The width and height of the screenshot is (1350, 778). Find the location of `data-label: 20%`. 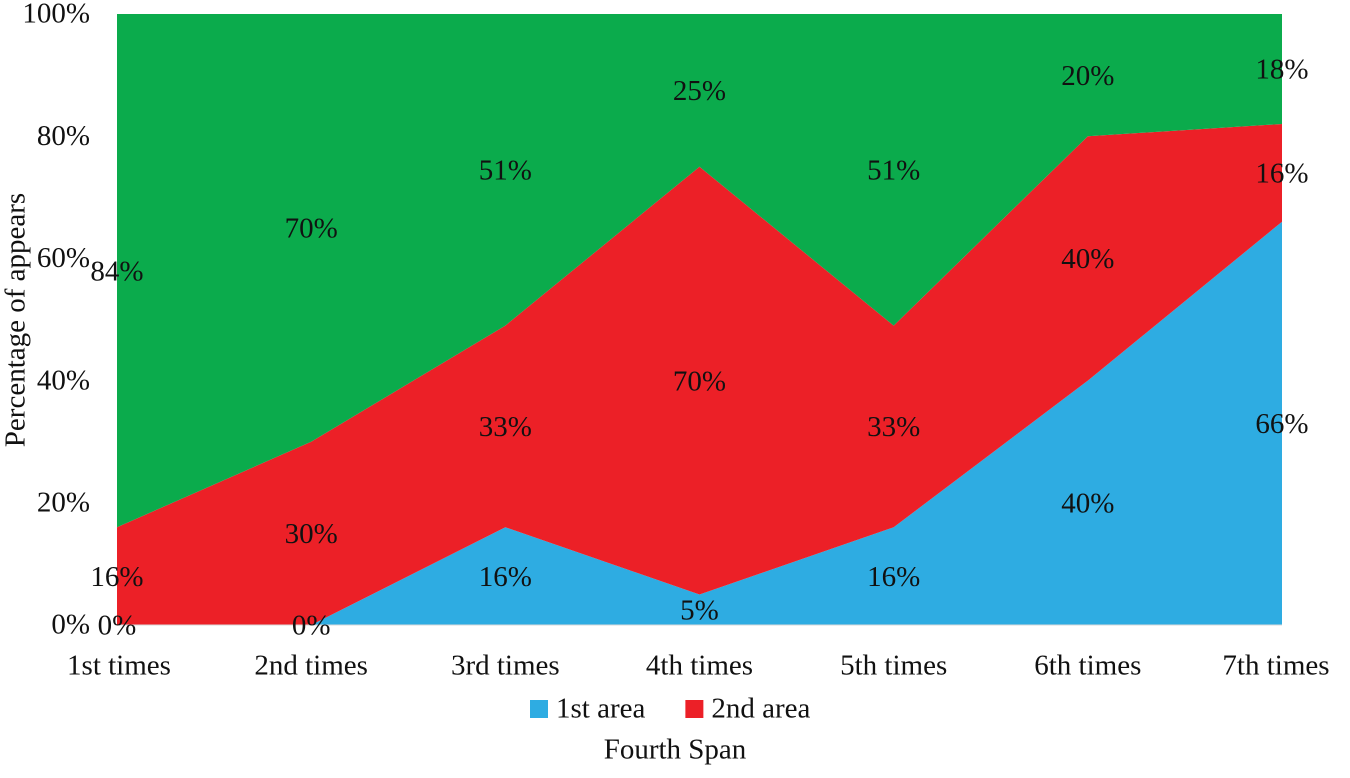

data-label: 20% is located at coordinates (1087, 76).